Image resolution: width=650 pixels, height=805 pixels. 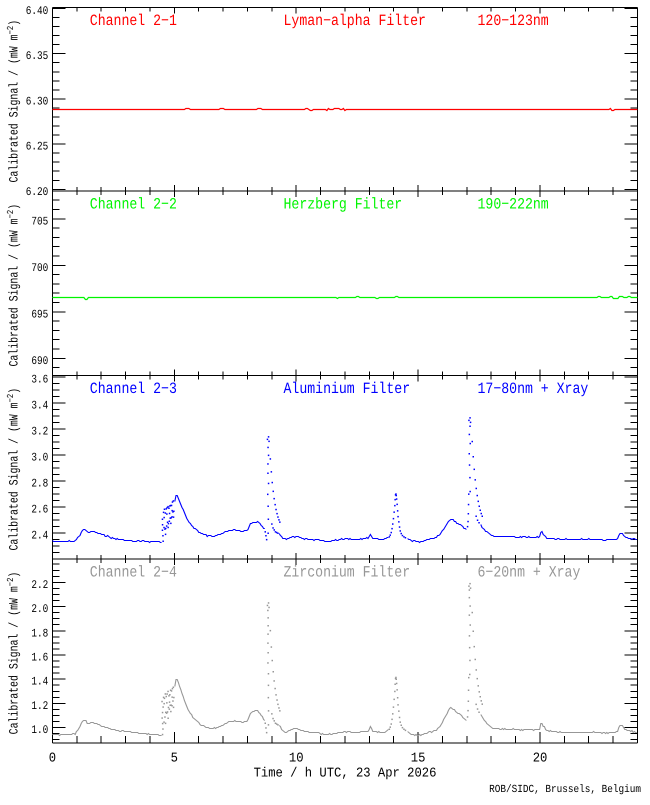 What do you see at coordinates (39, 406) in the screenshot?
I see `svg-text: 3.4` at bounding box center [39, 406].